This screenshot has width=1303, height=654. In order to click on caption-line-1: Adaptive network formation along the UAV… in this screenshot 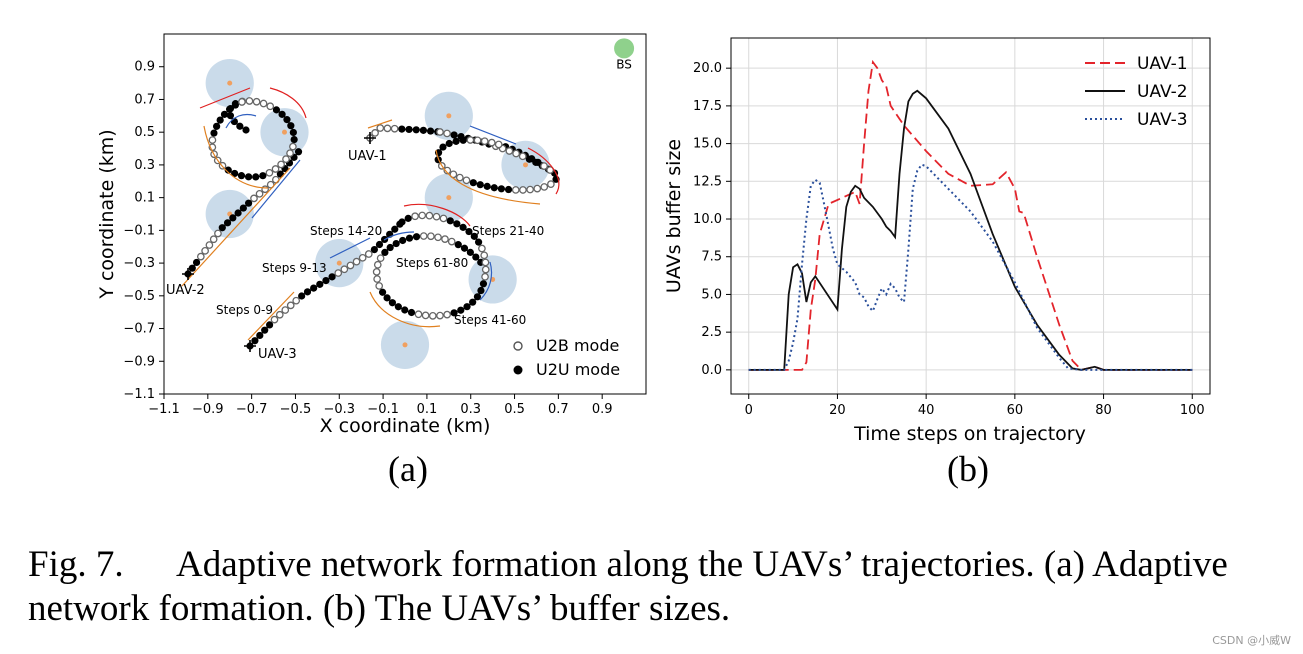, I will do `click(702, 564)`.